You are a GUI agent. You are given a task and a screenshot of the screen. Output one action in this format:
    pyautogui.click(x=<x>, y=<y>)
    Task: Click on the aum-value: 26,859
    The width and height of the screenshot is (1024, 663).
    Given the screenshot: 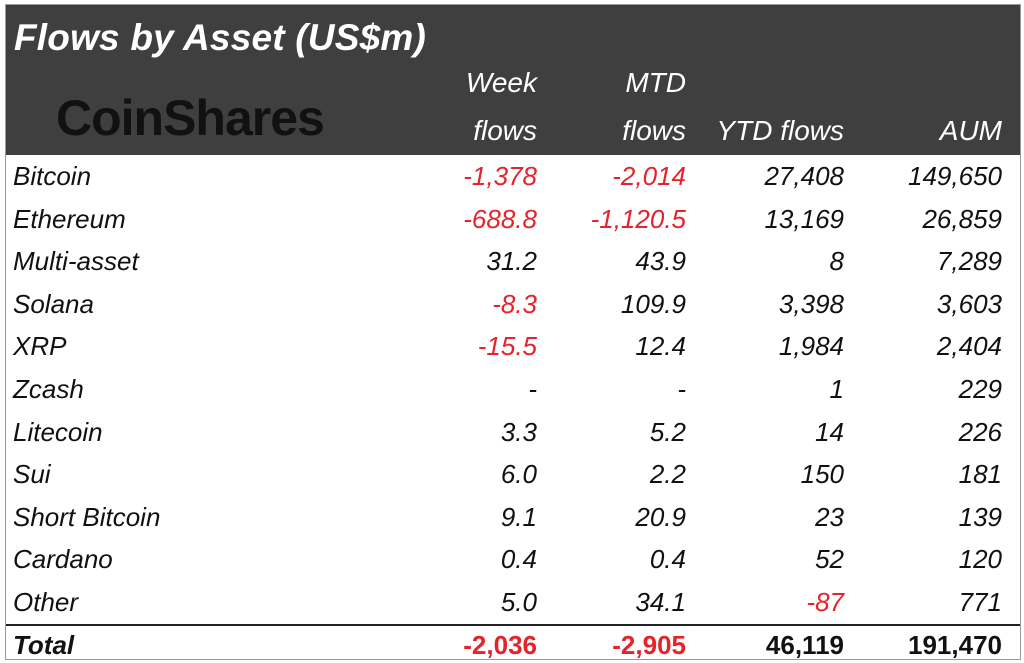 What is the action you would take?
    pyautogui.click(x=962, y=218)
    